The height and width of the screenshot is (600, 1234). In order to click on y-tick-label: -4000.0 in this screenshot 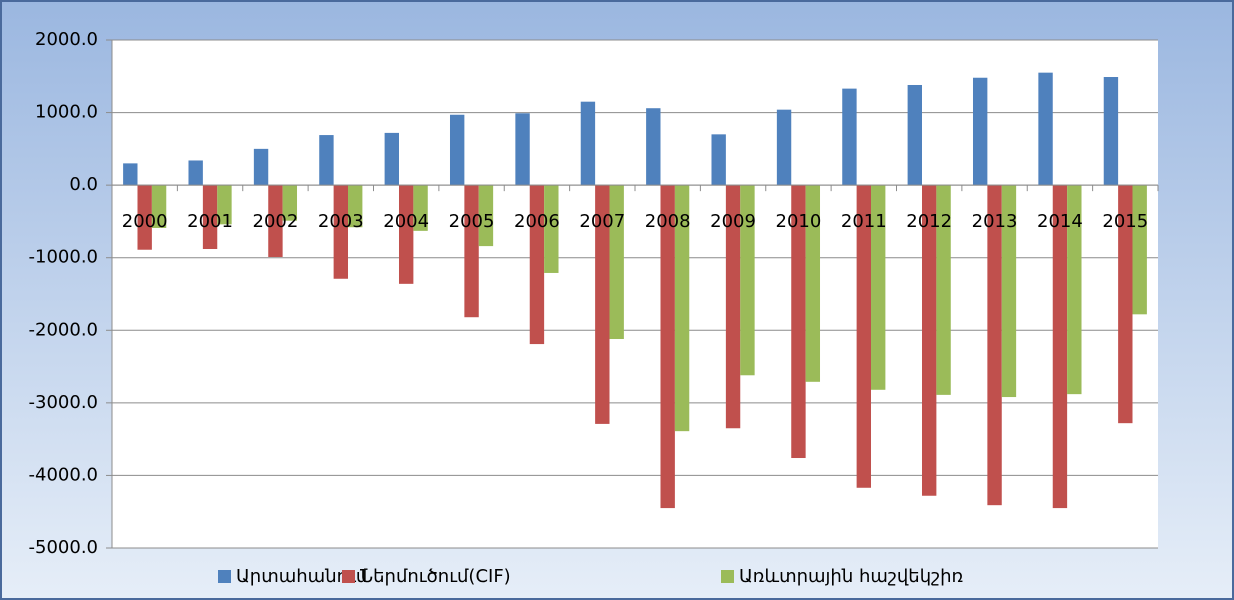, I will do `click(63, 474)`.